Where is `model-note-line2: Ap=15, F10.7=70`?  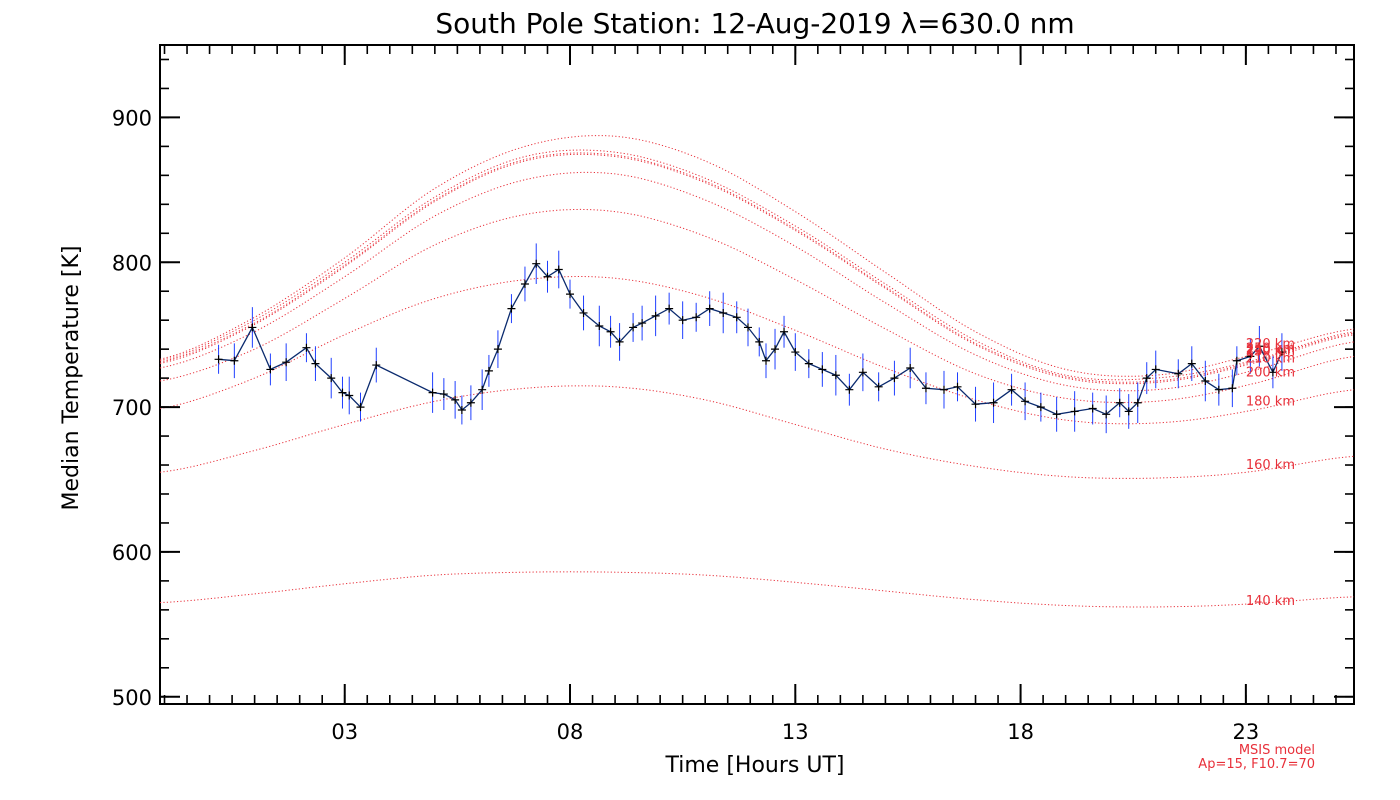 model-note-line2: Ap=15, F10.7=70 is located at coordinates (1256, 764).